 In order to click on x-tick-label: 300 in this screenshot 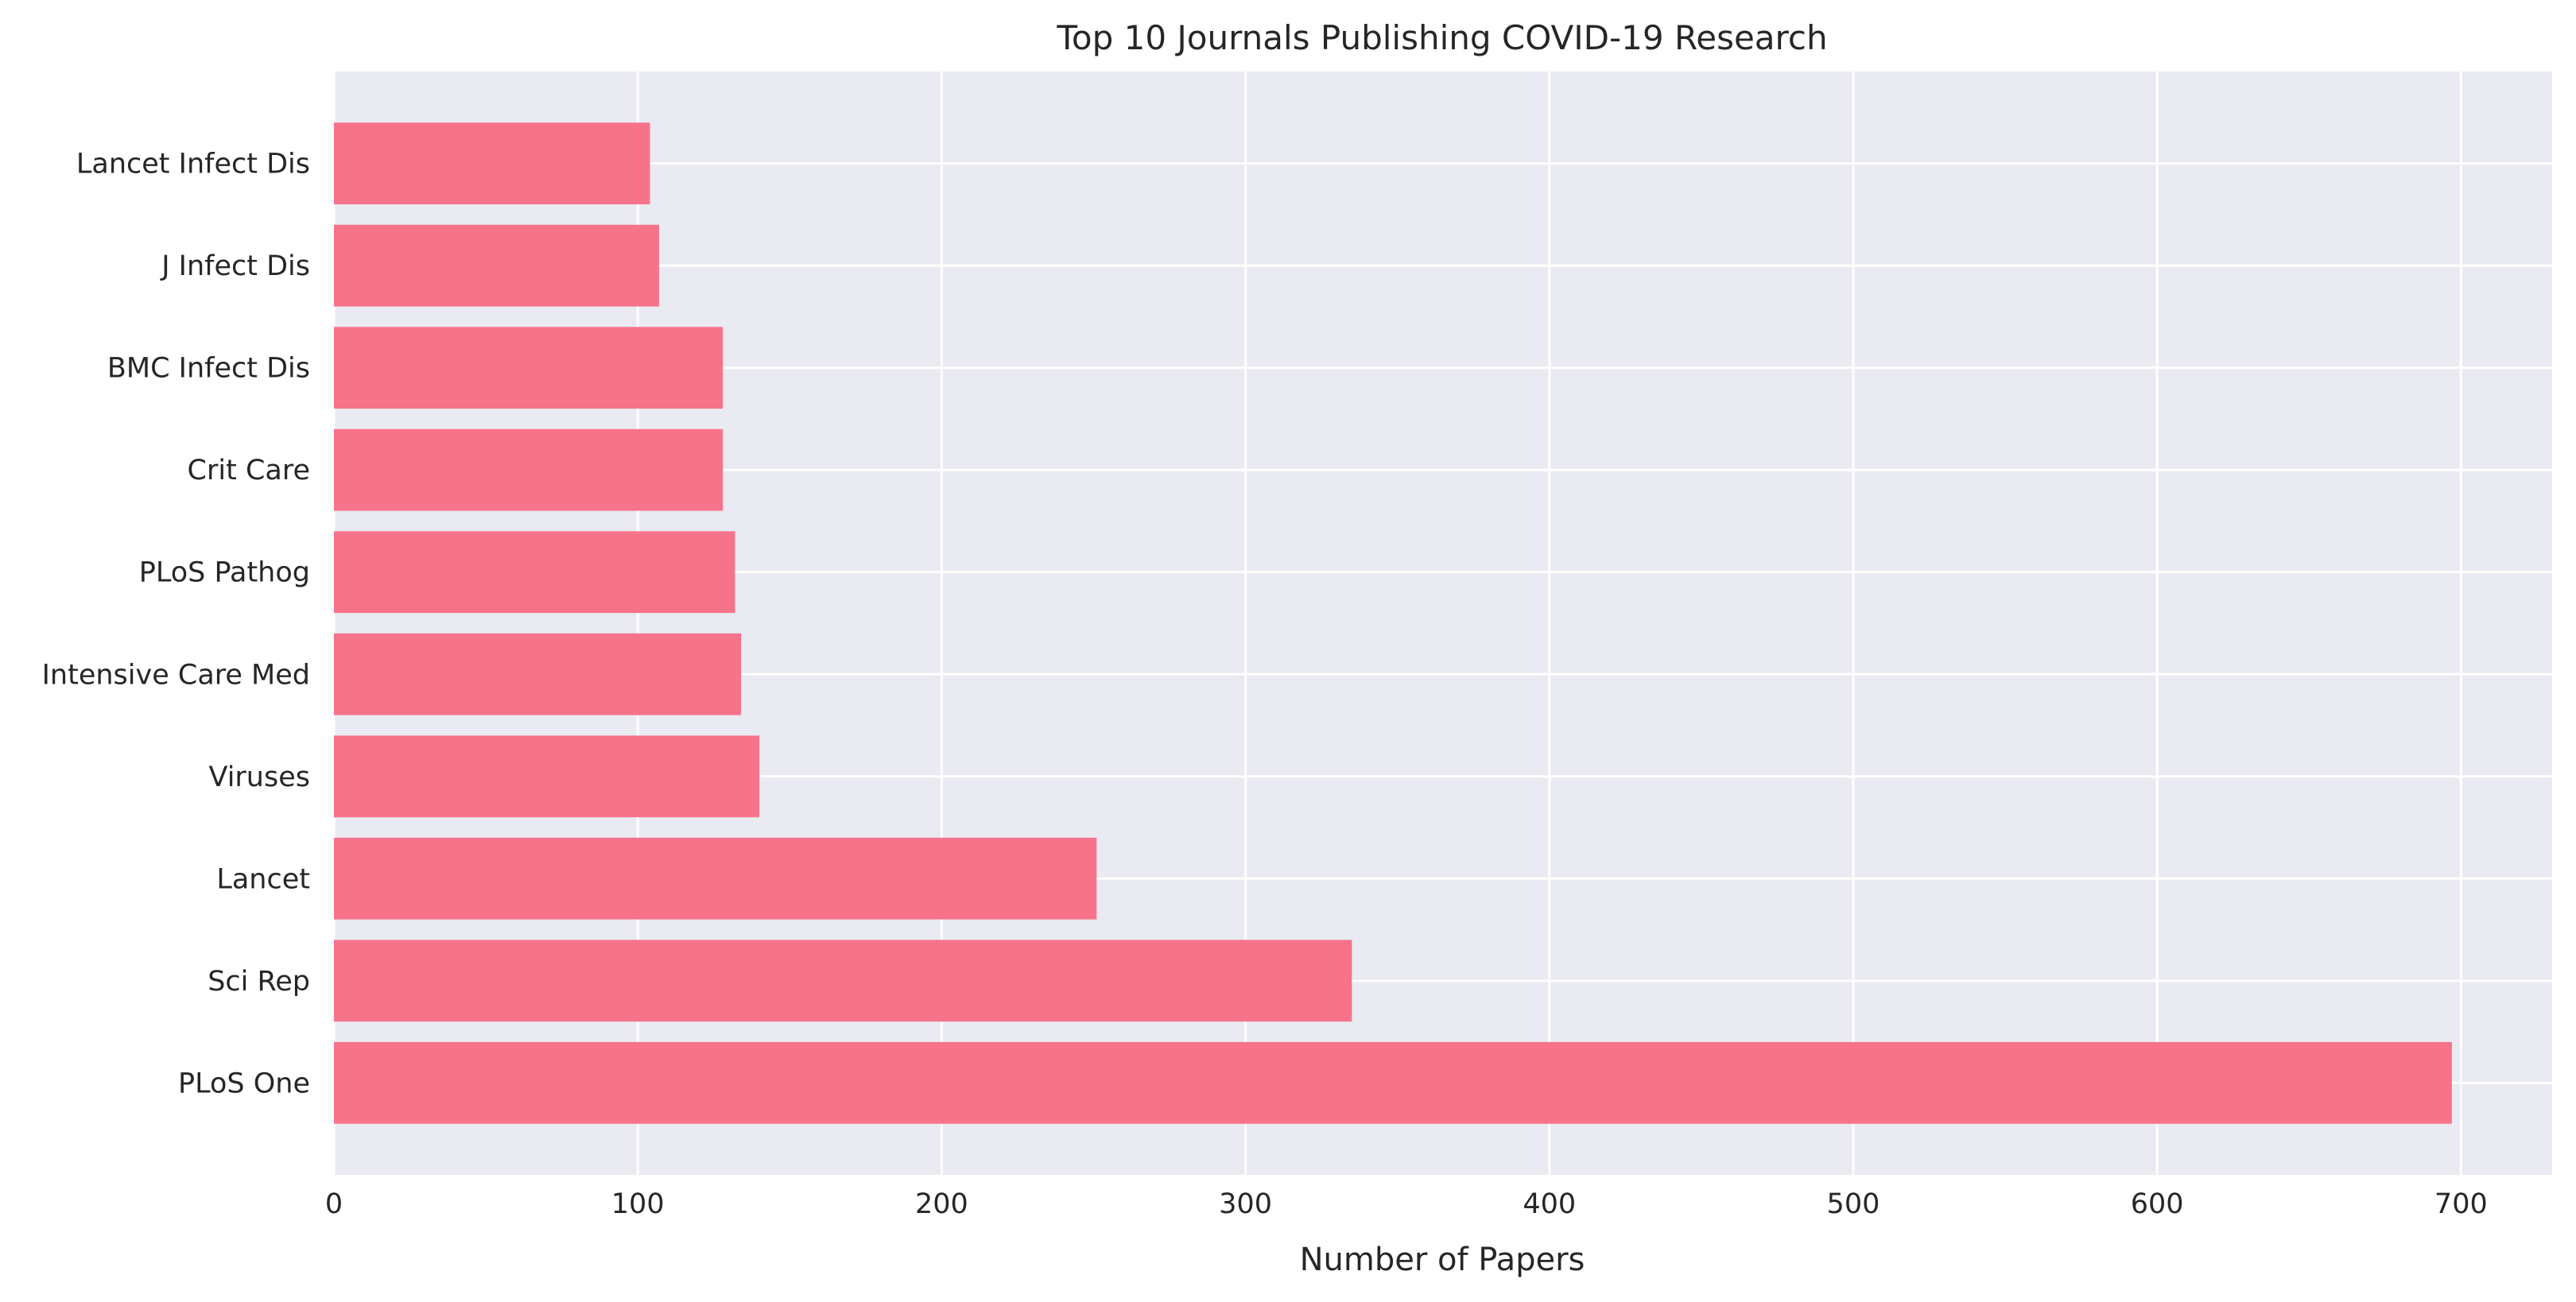, I will do `click(1246, 1204)`.